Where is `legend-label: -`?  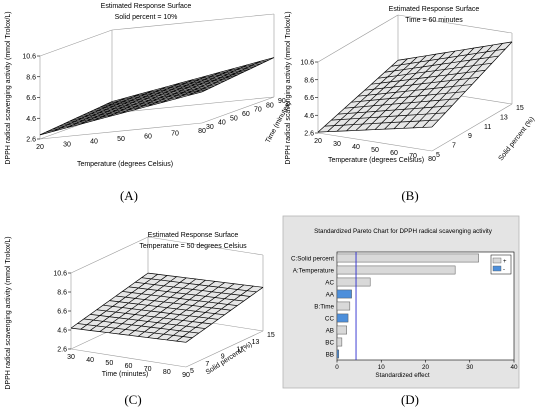 legend-label: - is located at coordinates (504, 270).